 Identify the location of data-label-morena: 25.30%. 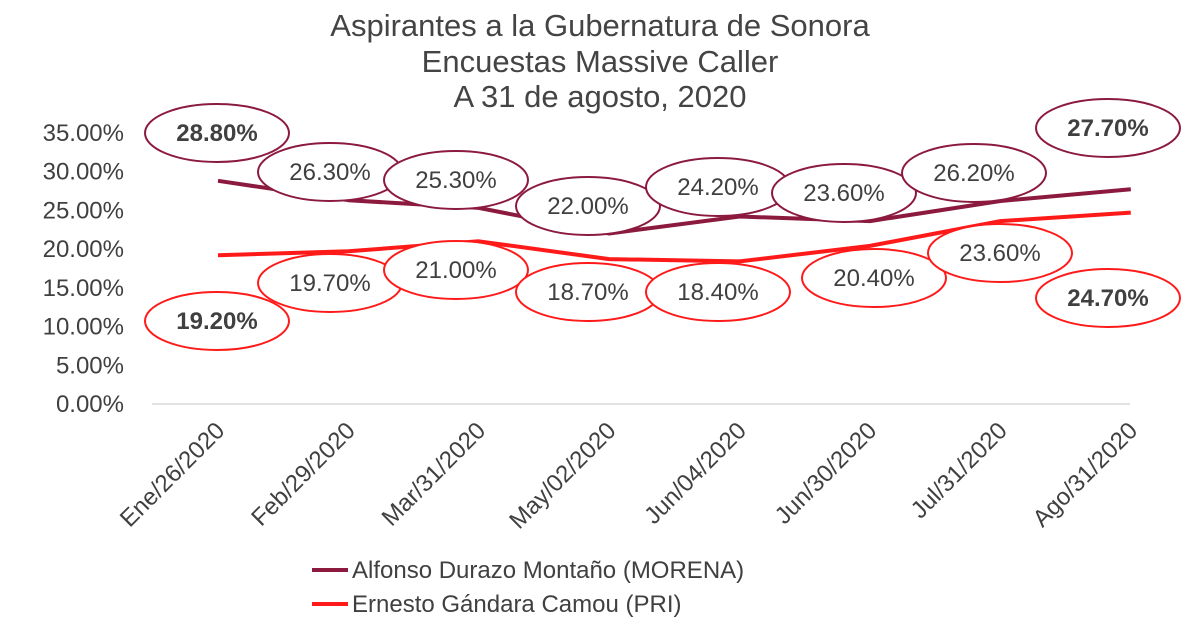
(456, 180).